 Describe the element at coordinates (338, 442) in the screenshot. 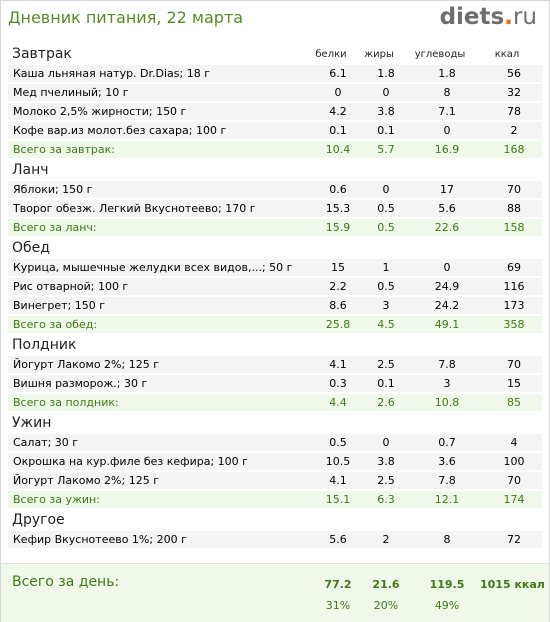

I see `food-protein: 0.5` at that location.